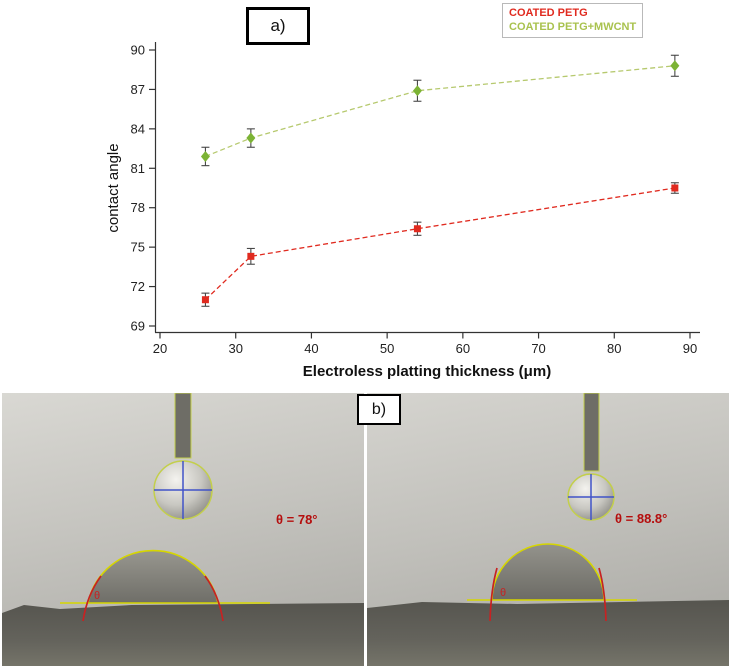 The height and width of the screenshot is (668, 731). What do you see at coordinates (440, 244) in the screenshot?
I see `series-coated-petg` at bounding box center [440, 244].